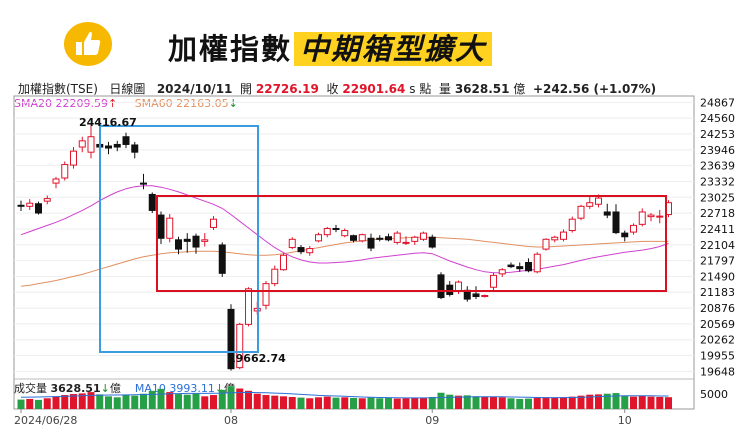 The width and height of the screenshot is (740, 429). What do you see at coordinates (717, 292) in the screenshot?
I see `y-tick-label: 21183` at bounding box center [717, 292].